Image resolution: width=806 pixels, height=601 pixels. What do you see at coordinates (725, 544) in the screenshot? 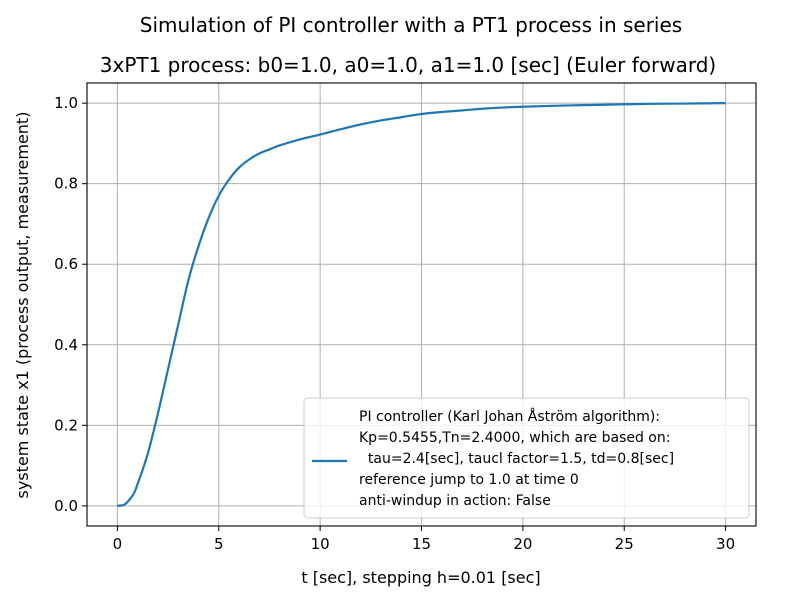
I see `x-tick-label: 30` at bounding box center [725, 544].